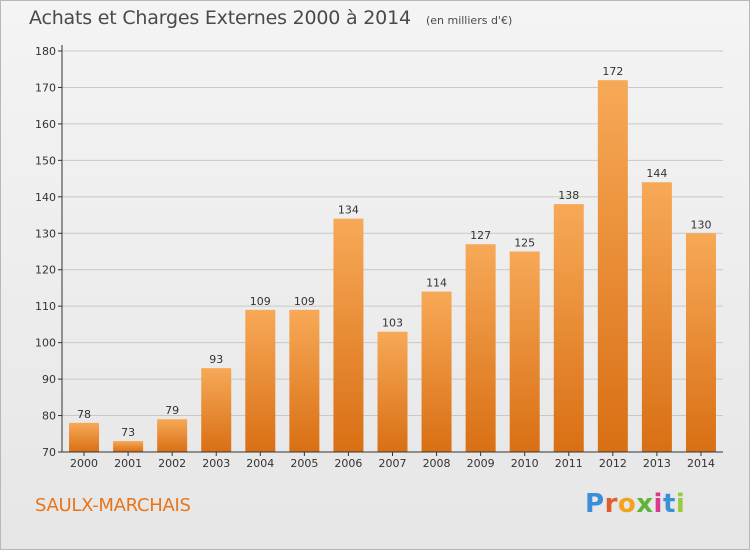 This screenshot has height=551, width=750. I want to click on bar-2001, so click(128, 446).